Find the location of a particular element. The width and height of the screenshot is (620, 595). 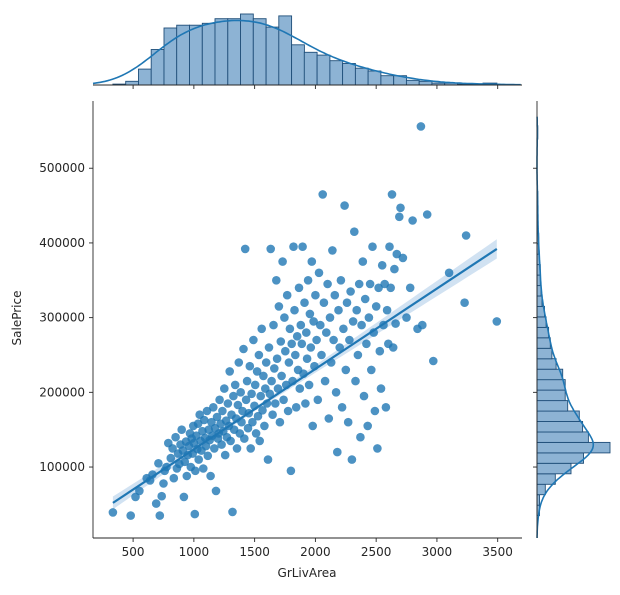

x-marginal-histogram is located at coordinates (306, 49).